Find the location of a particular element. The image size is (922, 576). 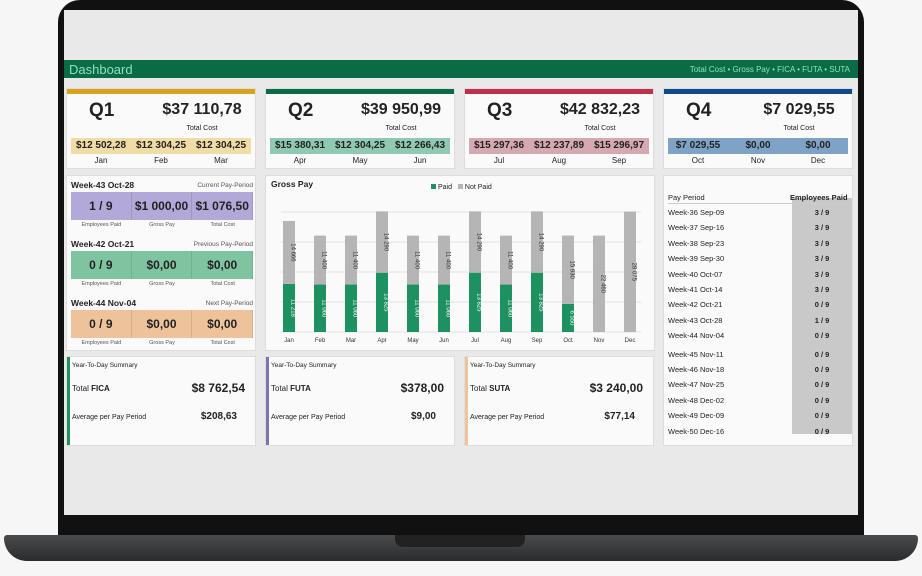

pay-period-cell: Week-43 Oct-28 is located at coordinates (695, 320).